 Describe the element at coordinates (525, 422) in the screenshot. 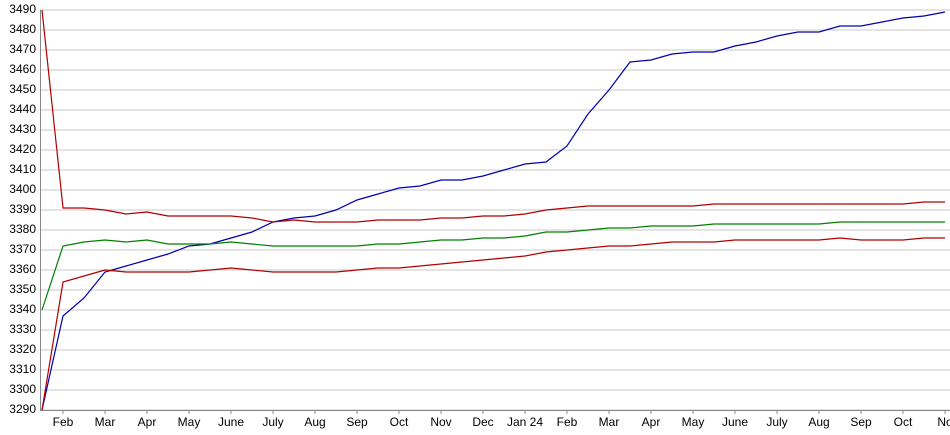

I see `x-tick-label: Jan 24` at that location.